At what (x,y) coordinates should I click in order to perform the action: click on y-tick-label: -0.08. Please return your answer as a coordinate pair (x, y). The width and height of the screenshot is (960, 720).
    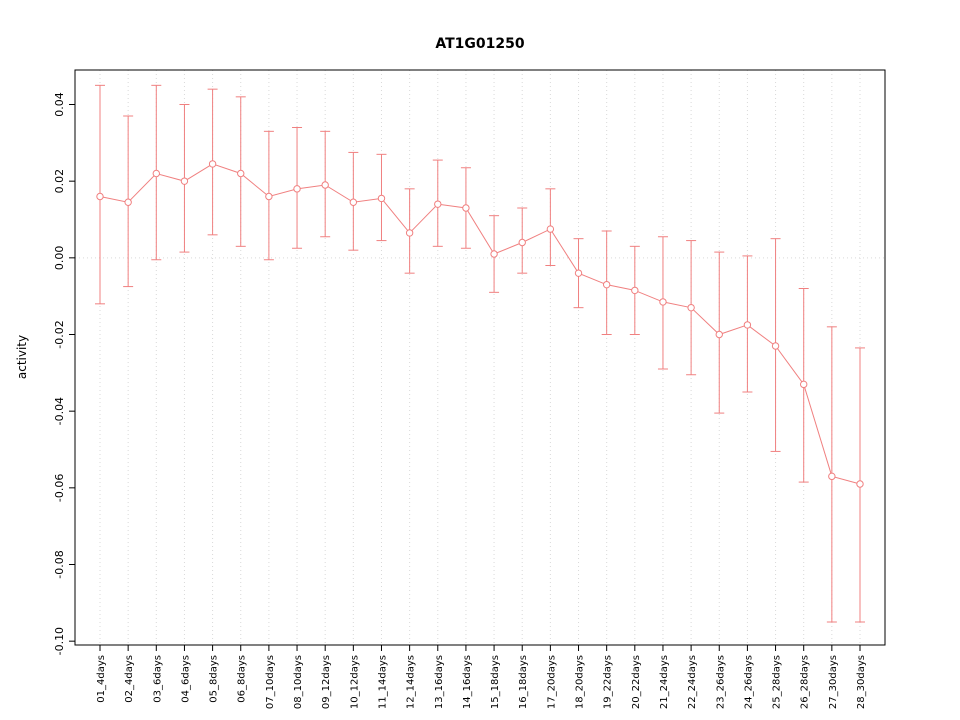
    Looking at the image, I should click on (59, 564).